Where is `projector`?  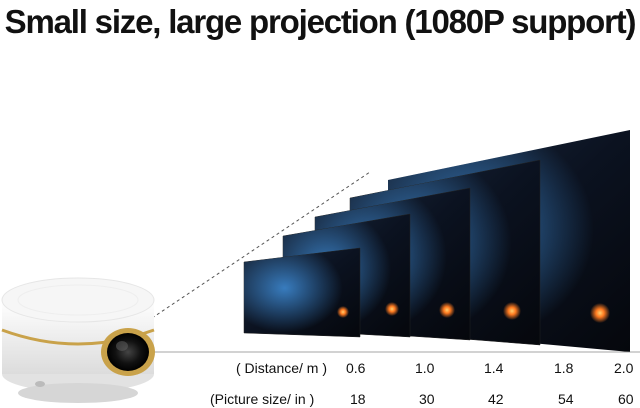 projector is located at coordinates (78, 340).